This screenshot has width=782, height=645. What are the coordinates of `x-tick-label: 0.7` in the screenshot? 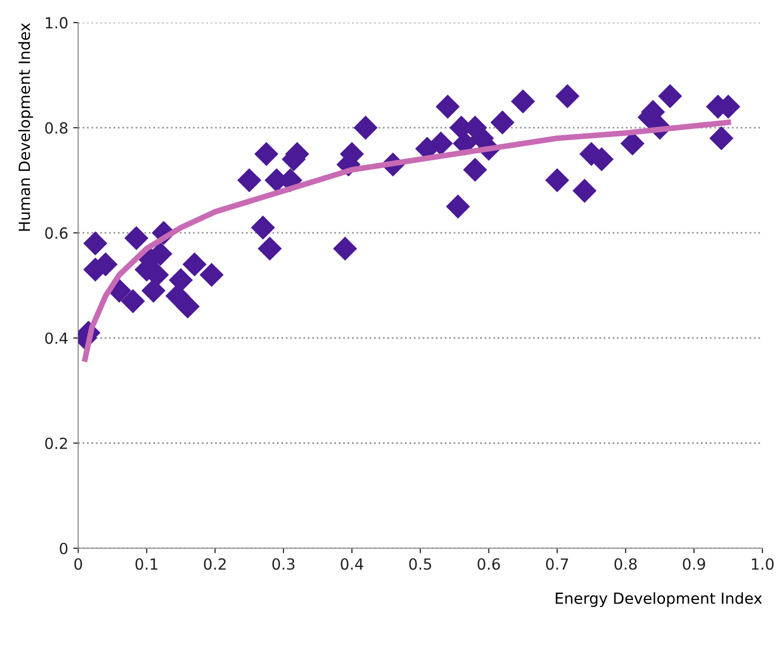 It's located at (557, 564).